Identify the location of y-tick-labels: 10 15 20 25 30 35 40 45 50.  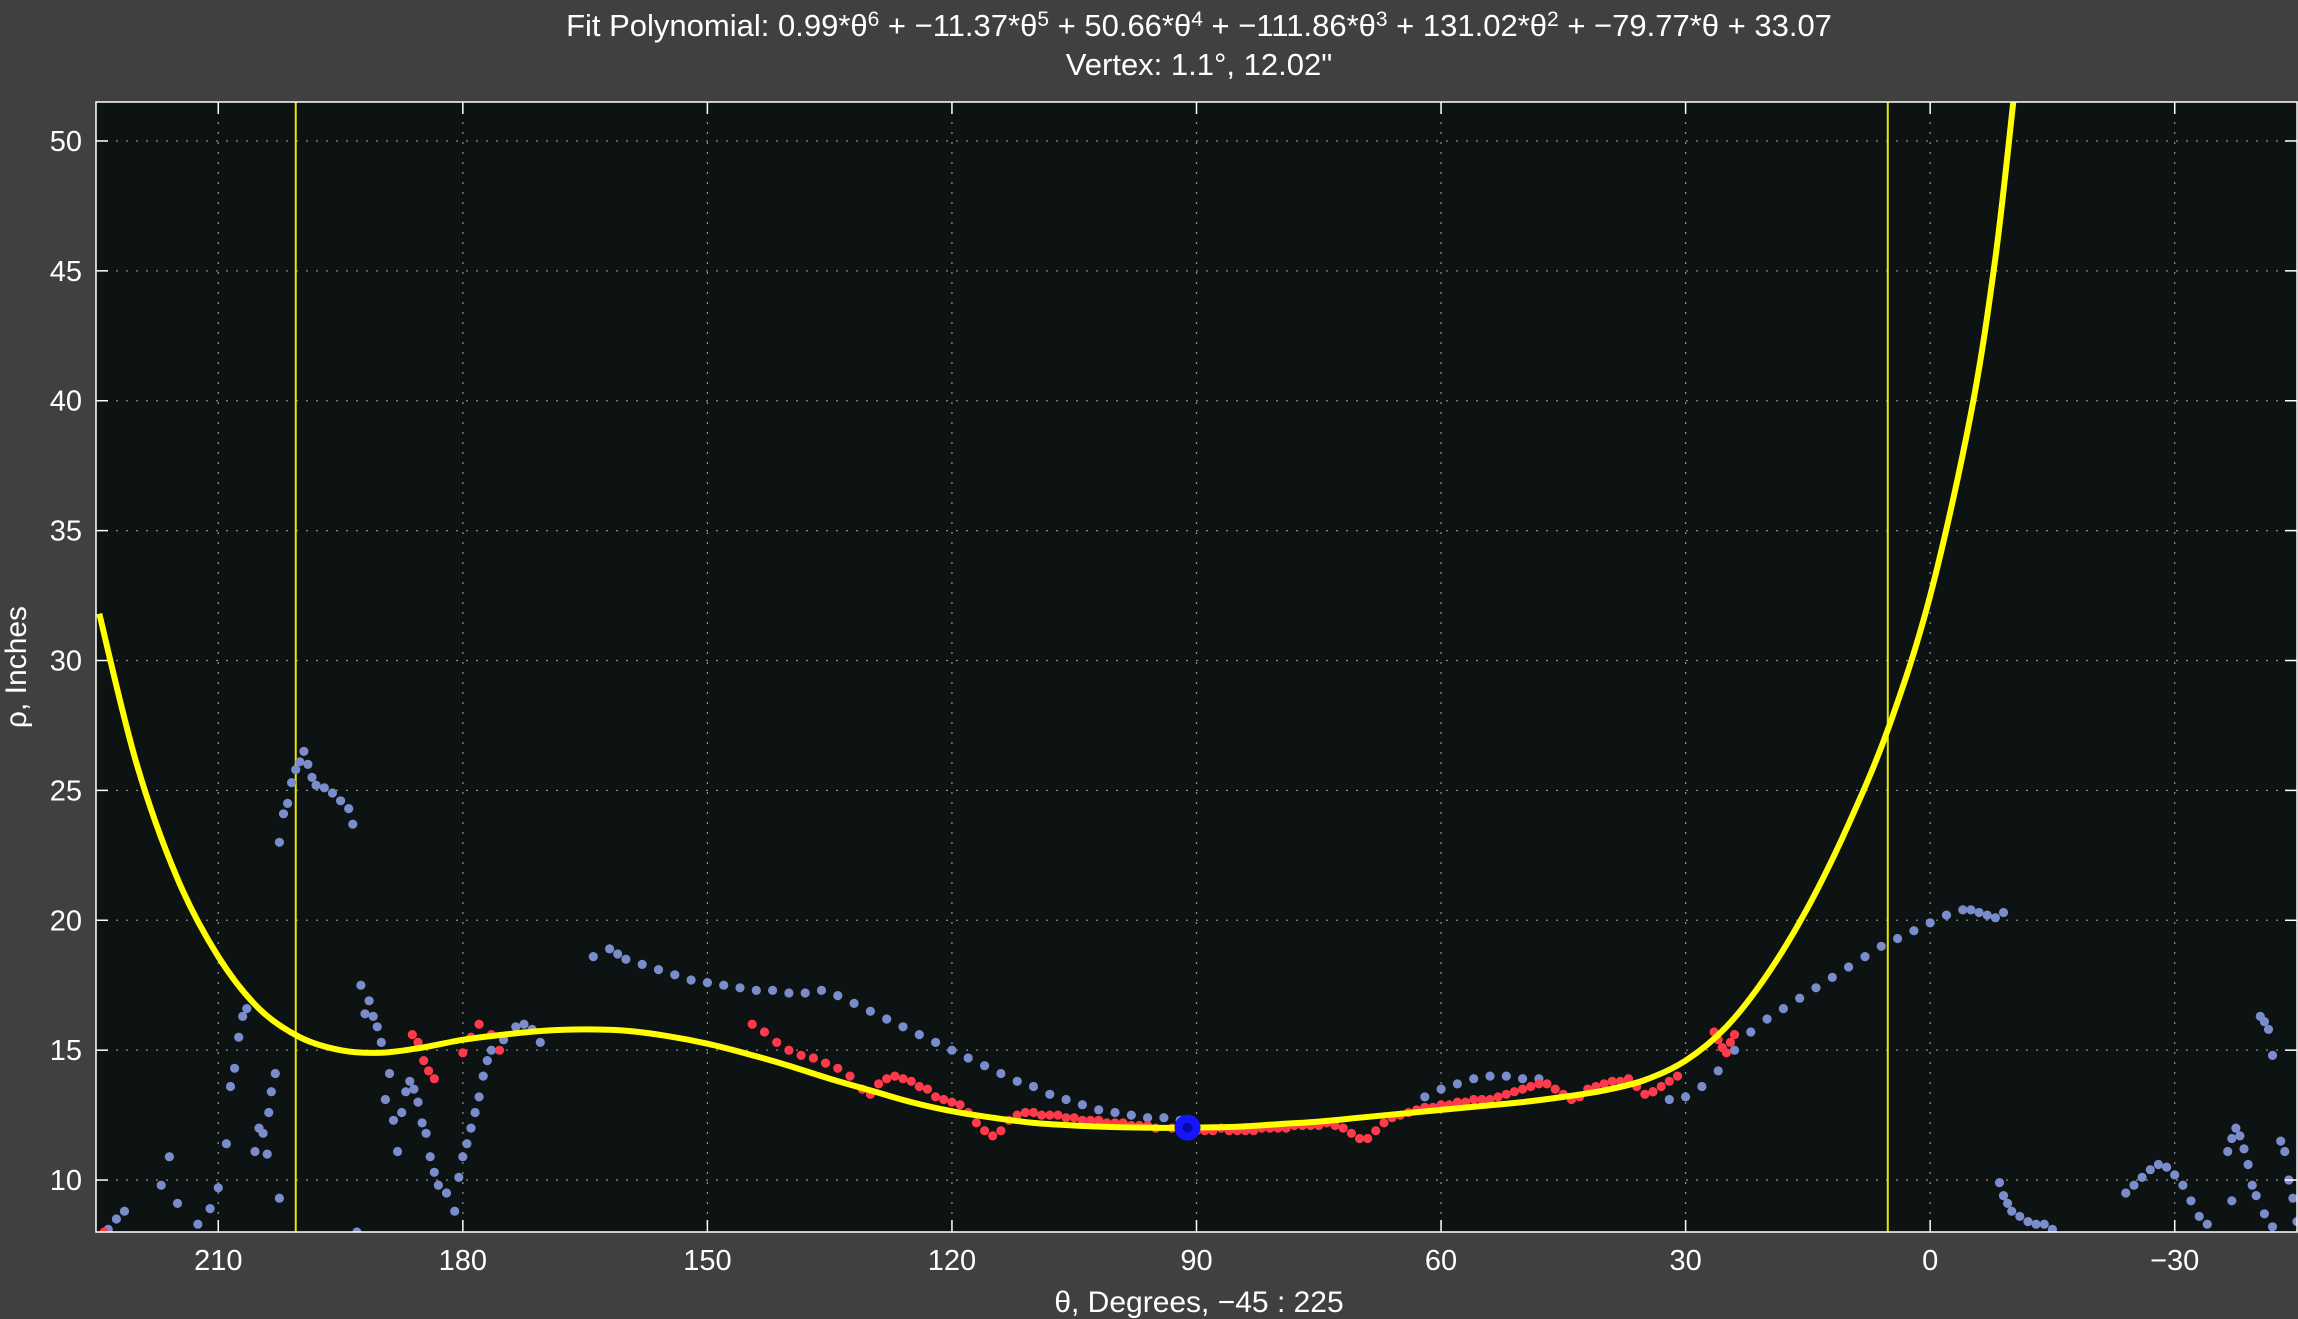
(66, 661).